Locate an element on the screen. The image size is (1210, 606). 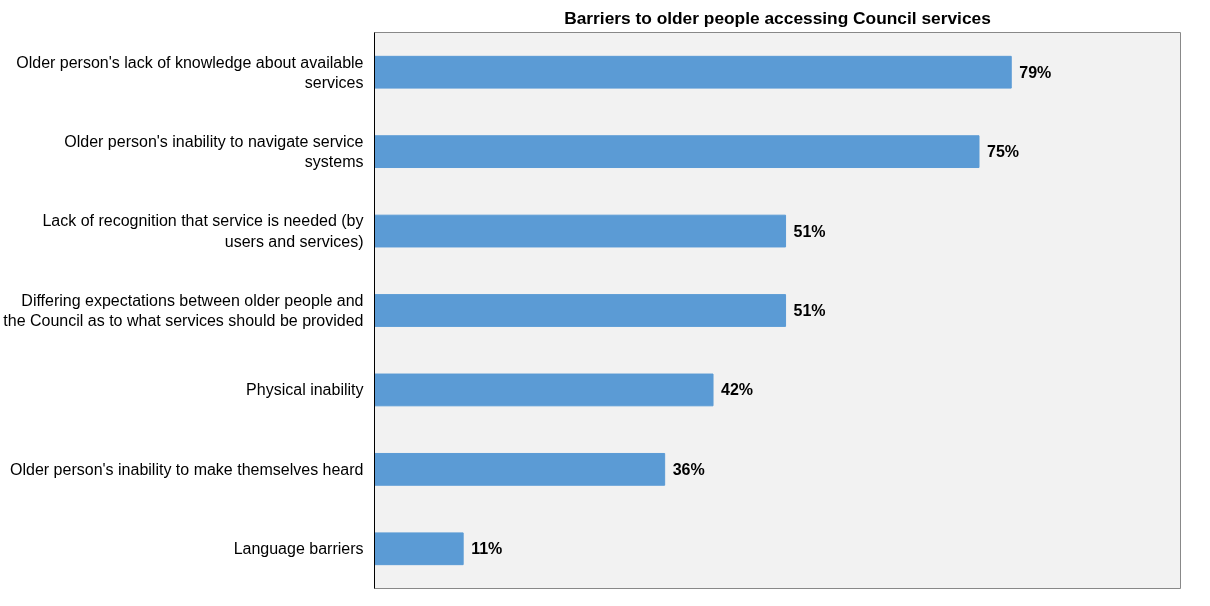
data-label: 36% is located at coordinates (688, 469).